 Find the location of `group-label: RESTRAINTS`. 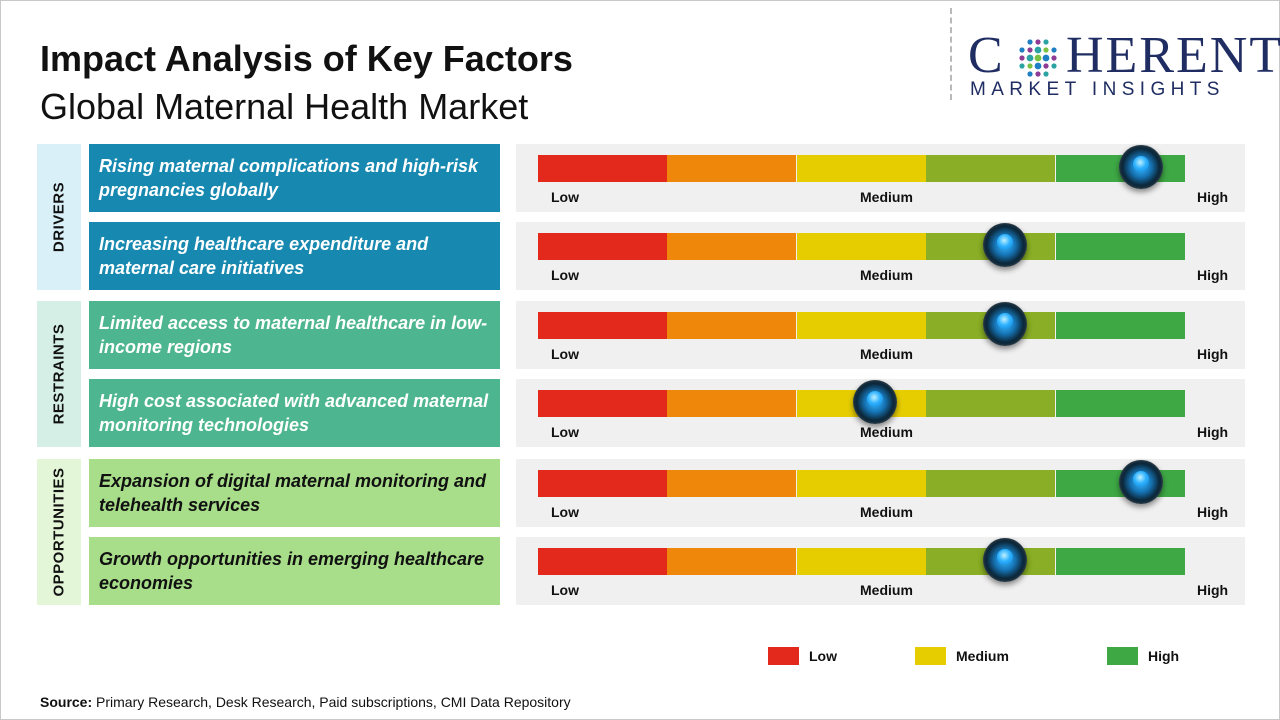

group-label: RESTRAINTS is located at coordinates (59, 374).